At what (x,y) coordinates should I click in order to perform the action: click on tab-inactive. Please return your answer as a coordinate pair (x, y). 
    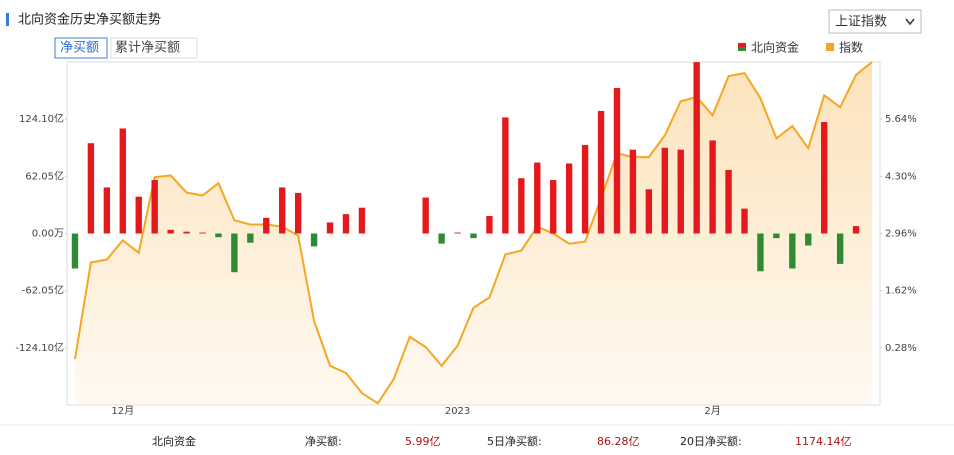
    Looking at the image, I should click on (154, 48).